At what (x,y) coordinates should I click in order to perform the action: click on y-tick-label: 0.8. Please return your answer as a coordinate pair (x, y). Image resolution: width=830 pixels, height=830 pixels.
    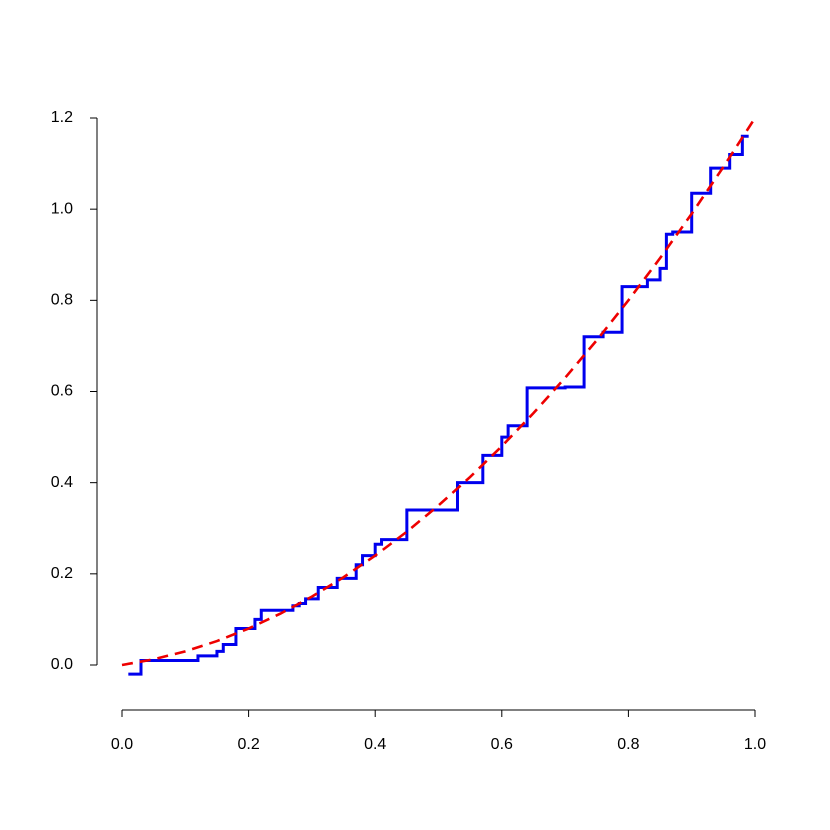
    Looking at the image, I should click on (62, 300).